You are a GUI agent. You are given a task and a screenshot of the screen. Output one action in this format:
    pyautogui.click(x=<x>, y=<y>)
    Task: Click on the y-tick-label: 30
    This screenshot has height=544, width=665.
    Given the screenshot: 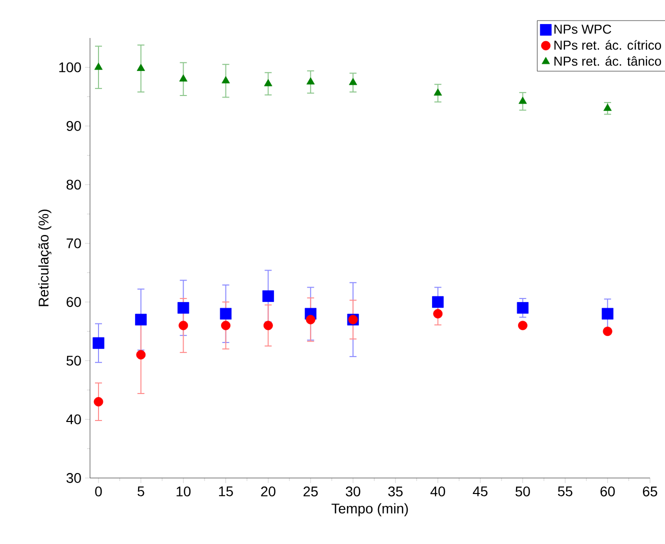 What is the action you would take?
    pyautogui.click(x=73, y=478)
    